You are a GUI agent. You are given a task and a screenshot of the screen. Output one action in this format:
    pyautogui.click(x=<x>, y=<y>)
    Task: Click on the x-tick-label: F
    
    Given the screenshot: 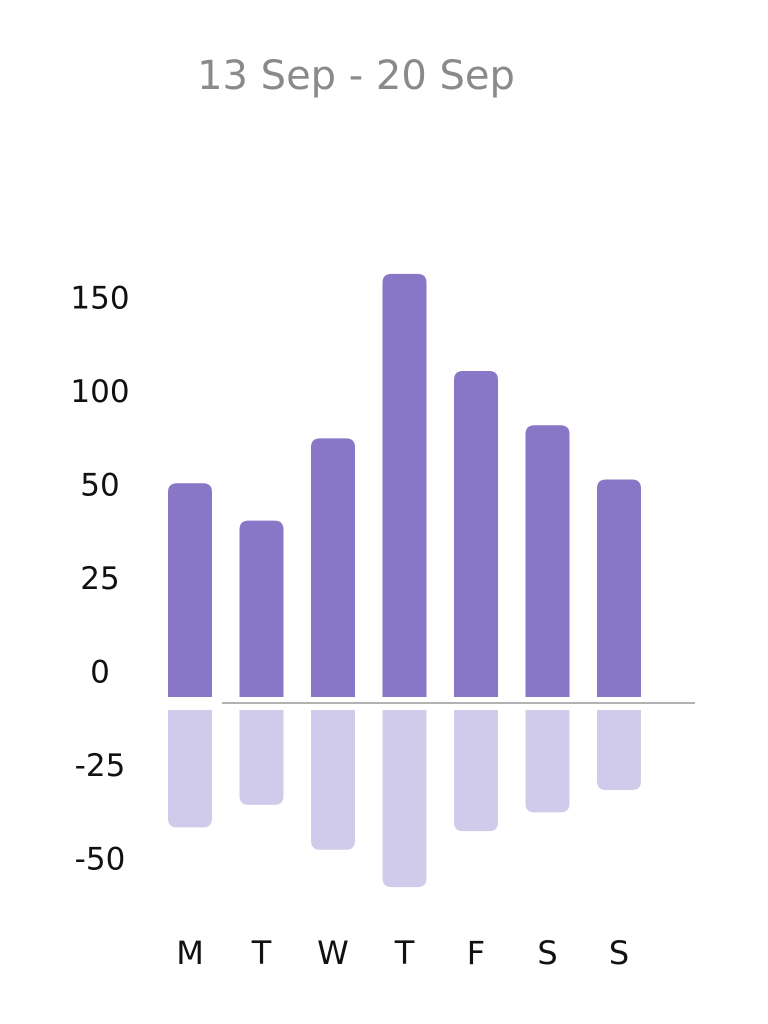 What is the action you would take?
    pyautogui.click(x=476, y=953)
    